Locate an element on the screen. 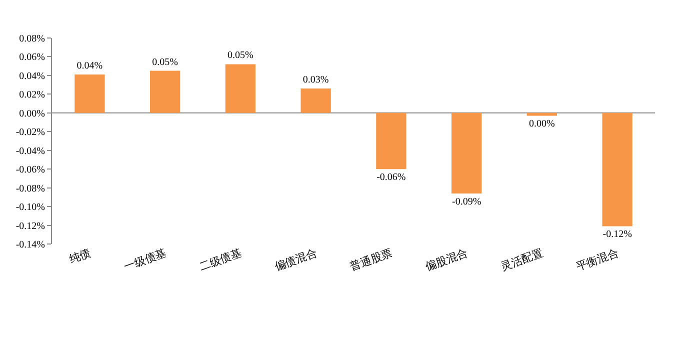 The image size is (685, 348). x-tick-label: 一级债基 is located at coordinates (145, 260).